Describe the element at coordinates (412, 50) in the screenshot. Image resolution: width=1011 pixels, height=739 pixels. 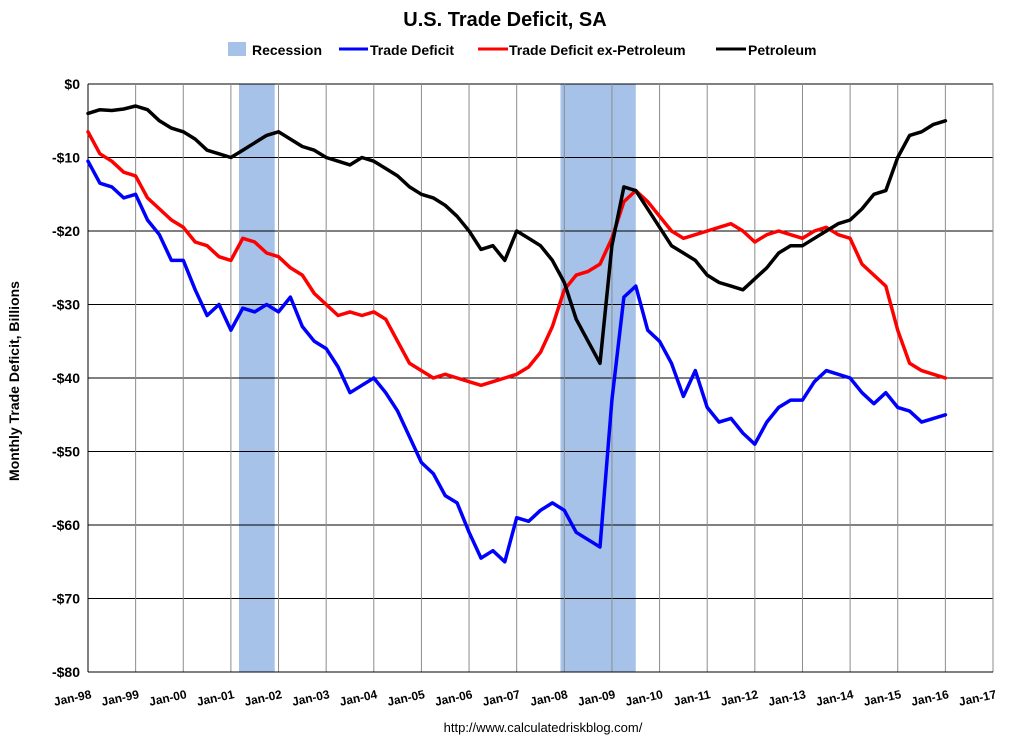
I see `legend-label-trade-deficit: Trade Deficit` at that location.